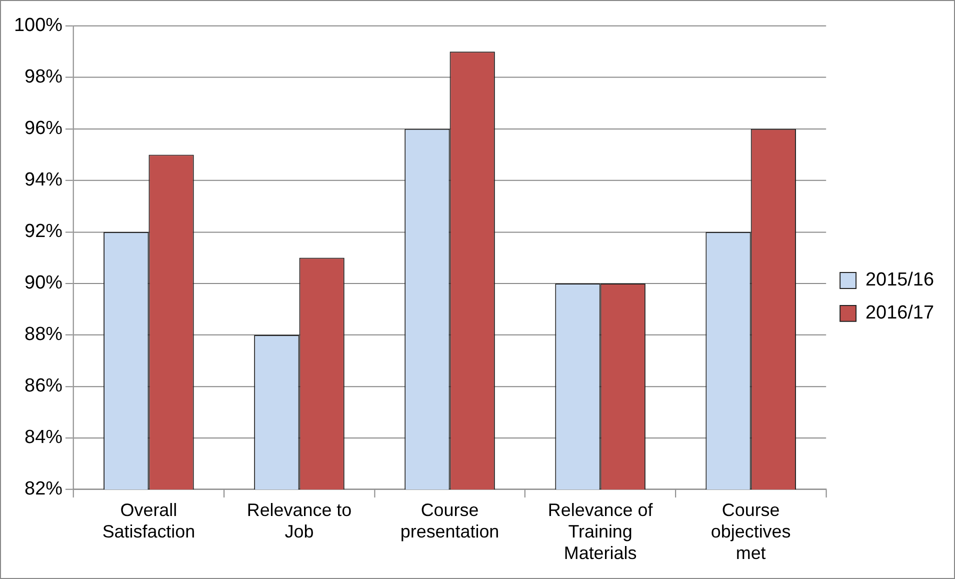 The width and height of the screenshot is (955, 579). What do you see at coordinates (43, 231) in the screenshot?
I see `y-tick-label: 92%` at bounding box center [43, 231].